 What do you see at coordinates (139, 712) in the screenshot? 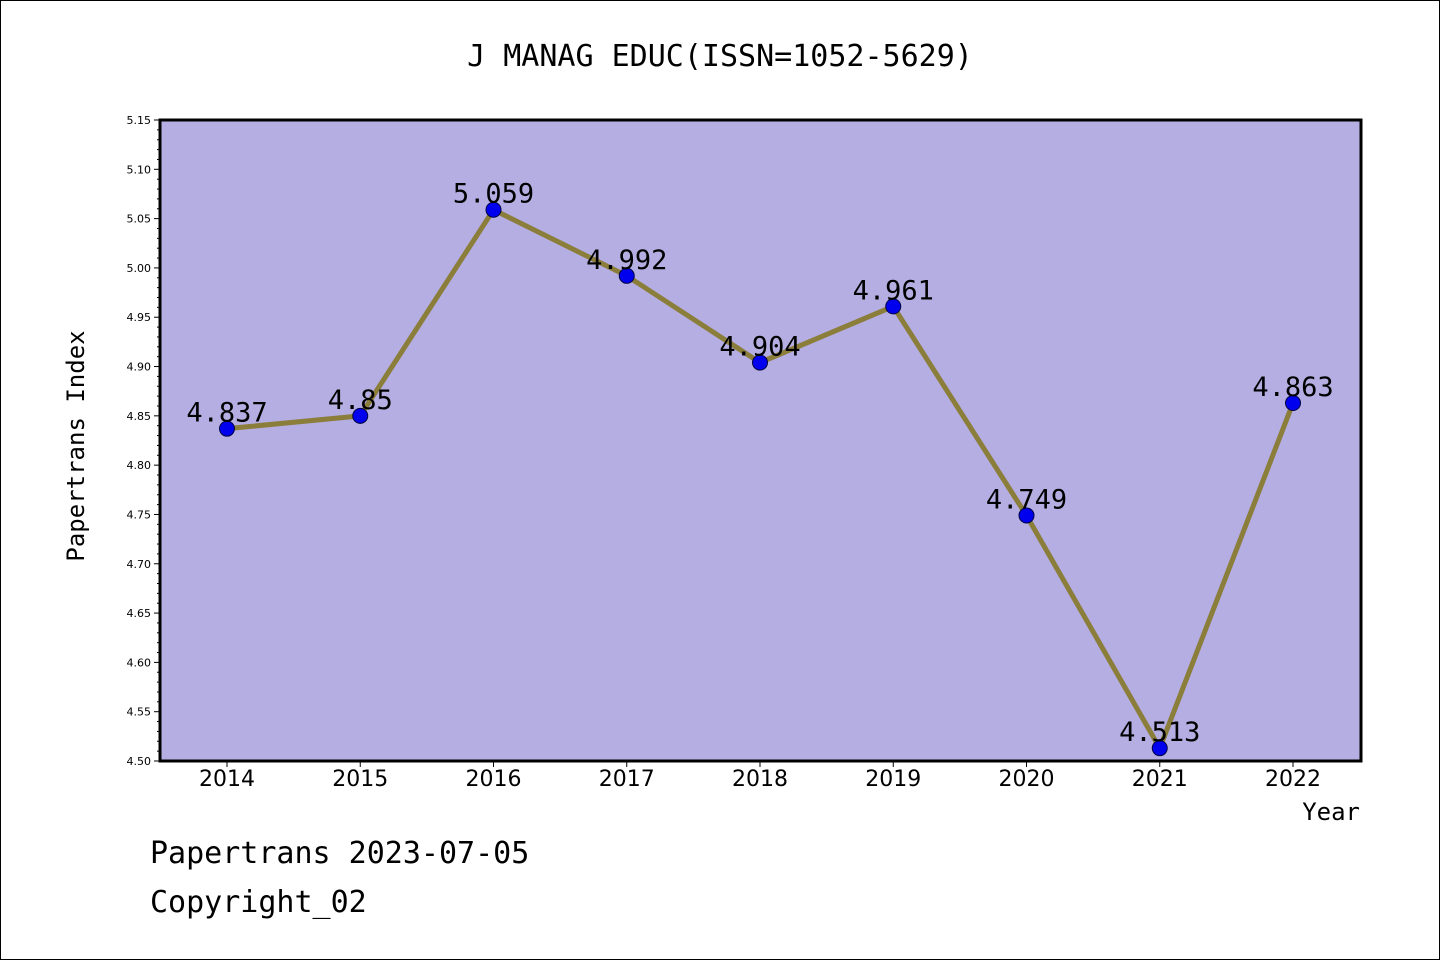
I see `y-tick-label: 4.55` at bounding box center [139, 712].